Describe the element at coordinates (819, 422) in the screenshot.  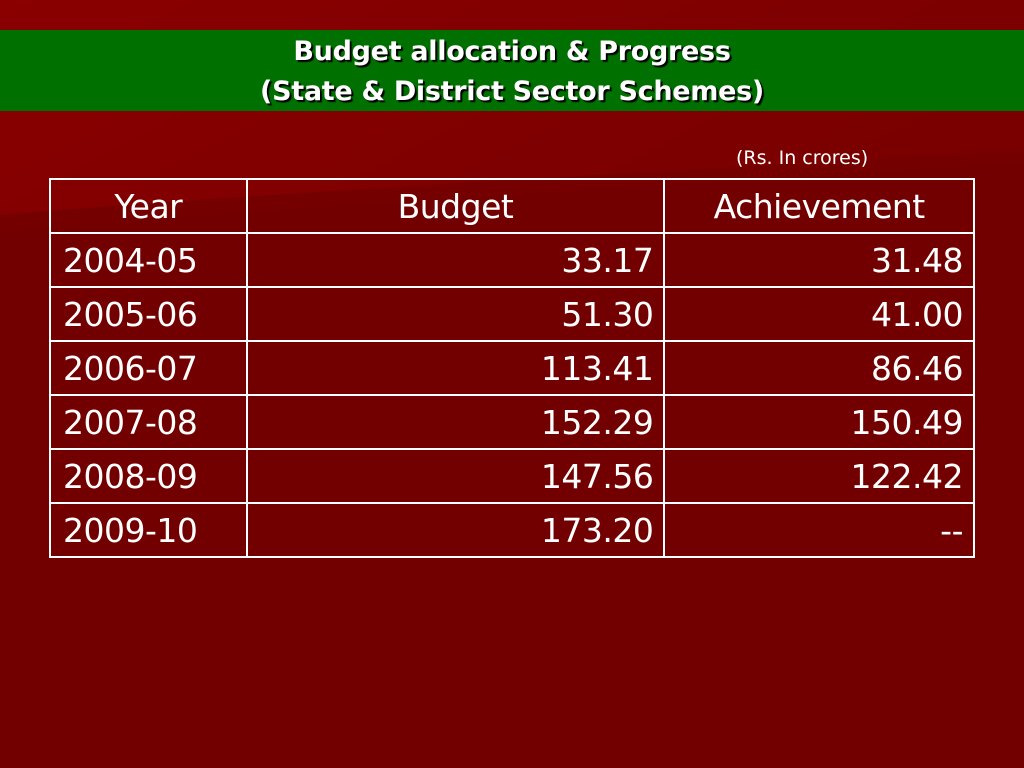
I see `achievement-cell: 150.49` at that location.